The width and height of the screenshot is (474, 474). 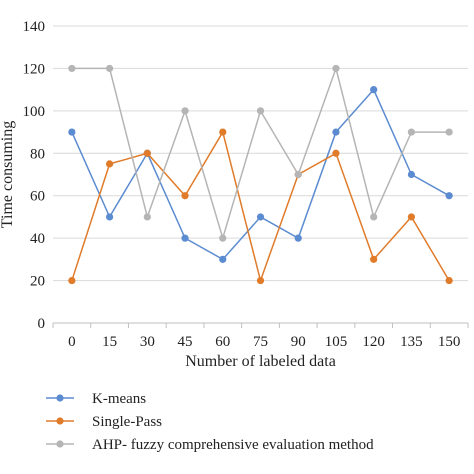 I want to click on y-tick-label: 140, so click(x=34, y=27).